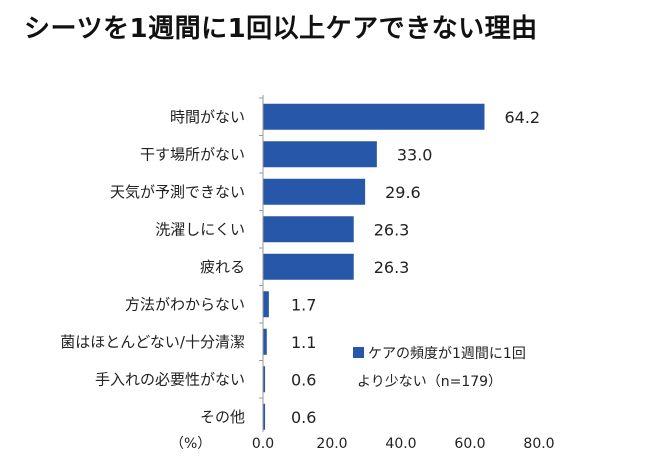  Describe the element at coordinates (281, 29) in the screenshot. I see `chart-title: シーツを1週間に1回以上ケアできない理由` at that location.